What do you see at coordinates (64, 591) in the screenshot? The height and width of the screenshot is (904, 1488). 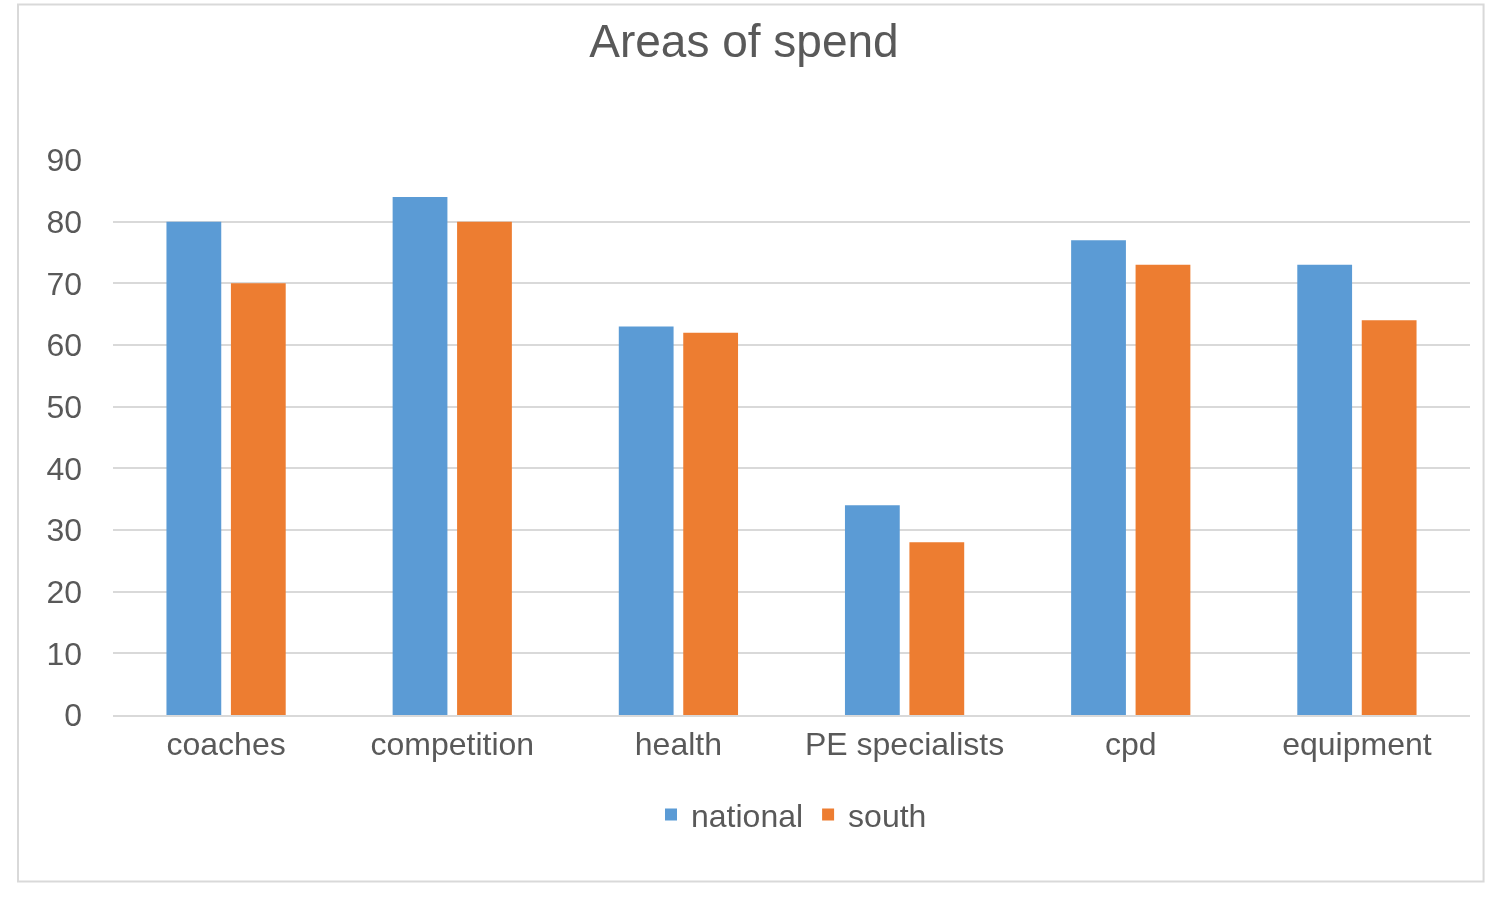 I see `y-tick-label: 20` at bounding box center [64, 591].